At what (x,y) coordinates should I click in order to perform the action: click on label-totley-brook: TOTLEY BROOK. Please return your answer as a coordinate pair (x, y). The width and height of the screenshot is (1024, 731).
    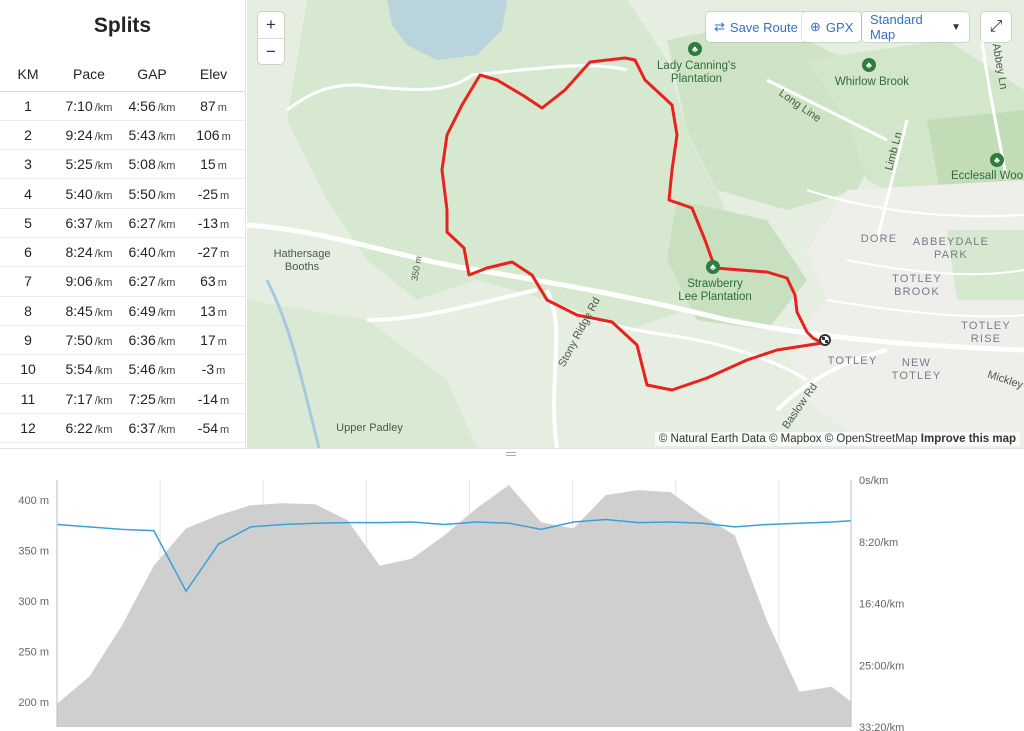
    Looking at the image, I should click on (917, 285).